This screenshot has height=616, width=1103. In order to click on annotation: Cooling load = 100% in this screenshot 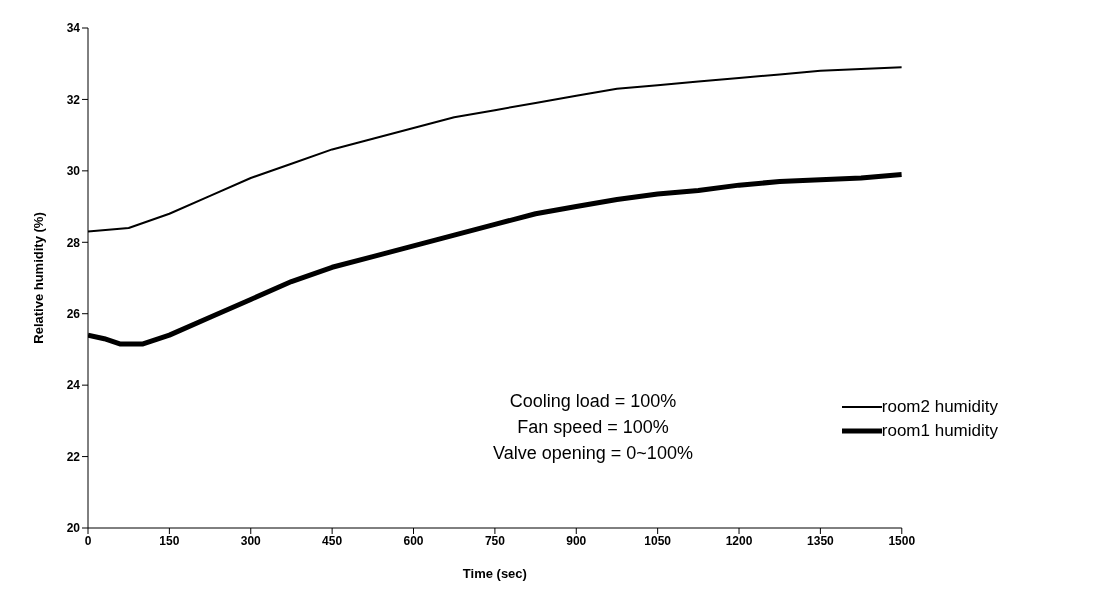, I will do `click(593, 401)`.